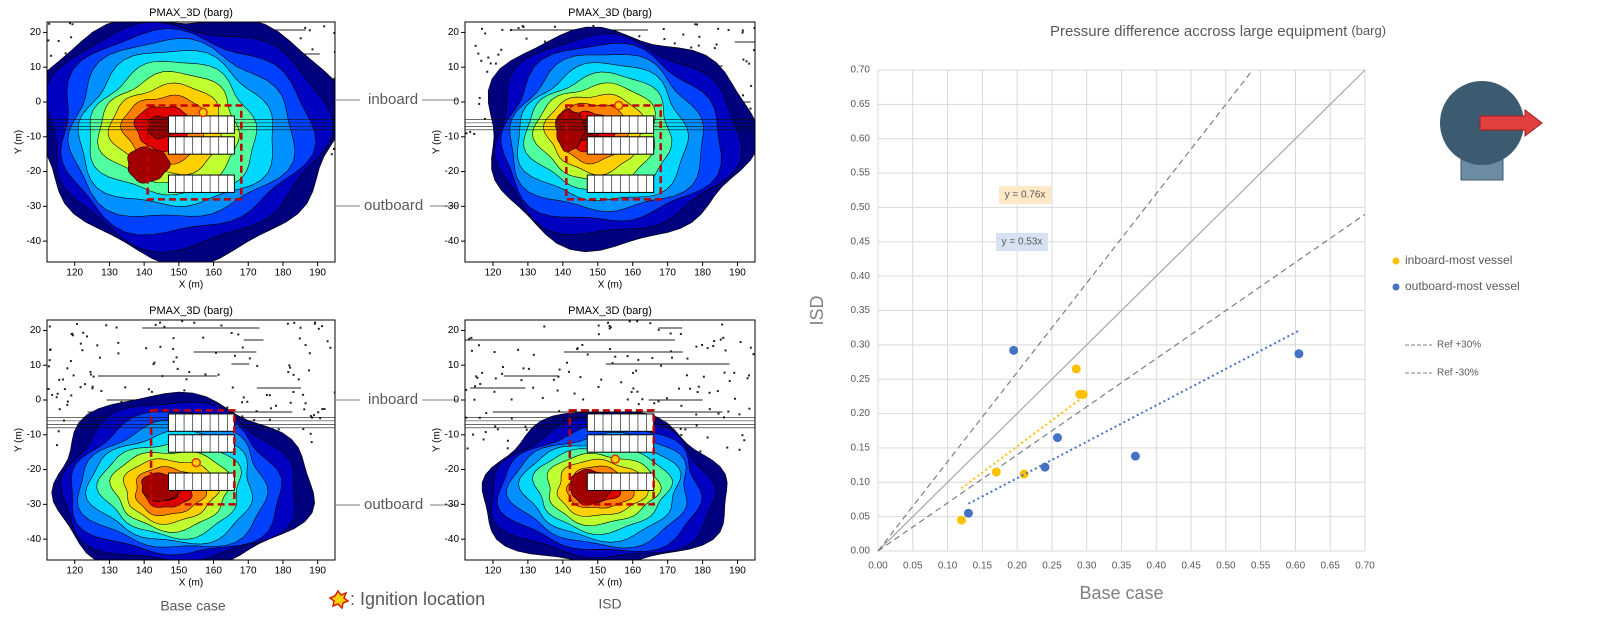 This screenshot has height=628, width=1600. Describe the element at coordinates (1133, 417) in the screenshot. I see `trendline` at that location.